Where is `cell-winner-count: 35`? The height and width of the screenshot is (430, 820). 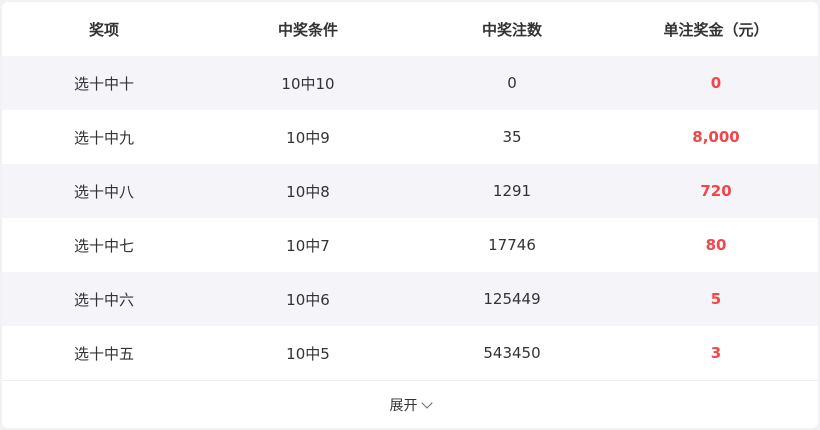
cell-winner-count: 35 is located at coordinates (512, 137).